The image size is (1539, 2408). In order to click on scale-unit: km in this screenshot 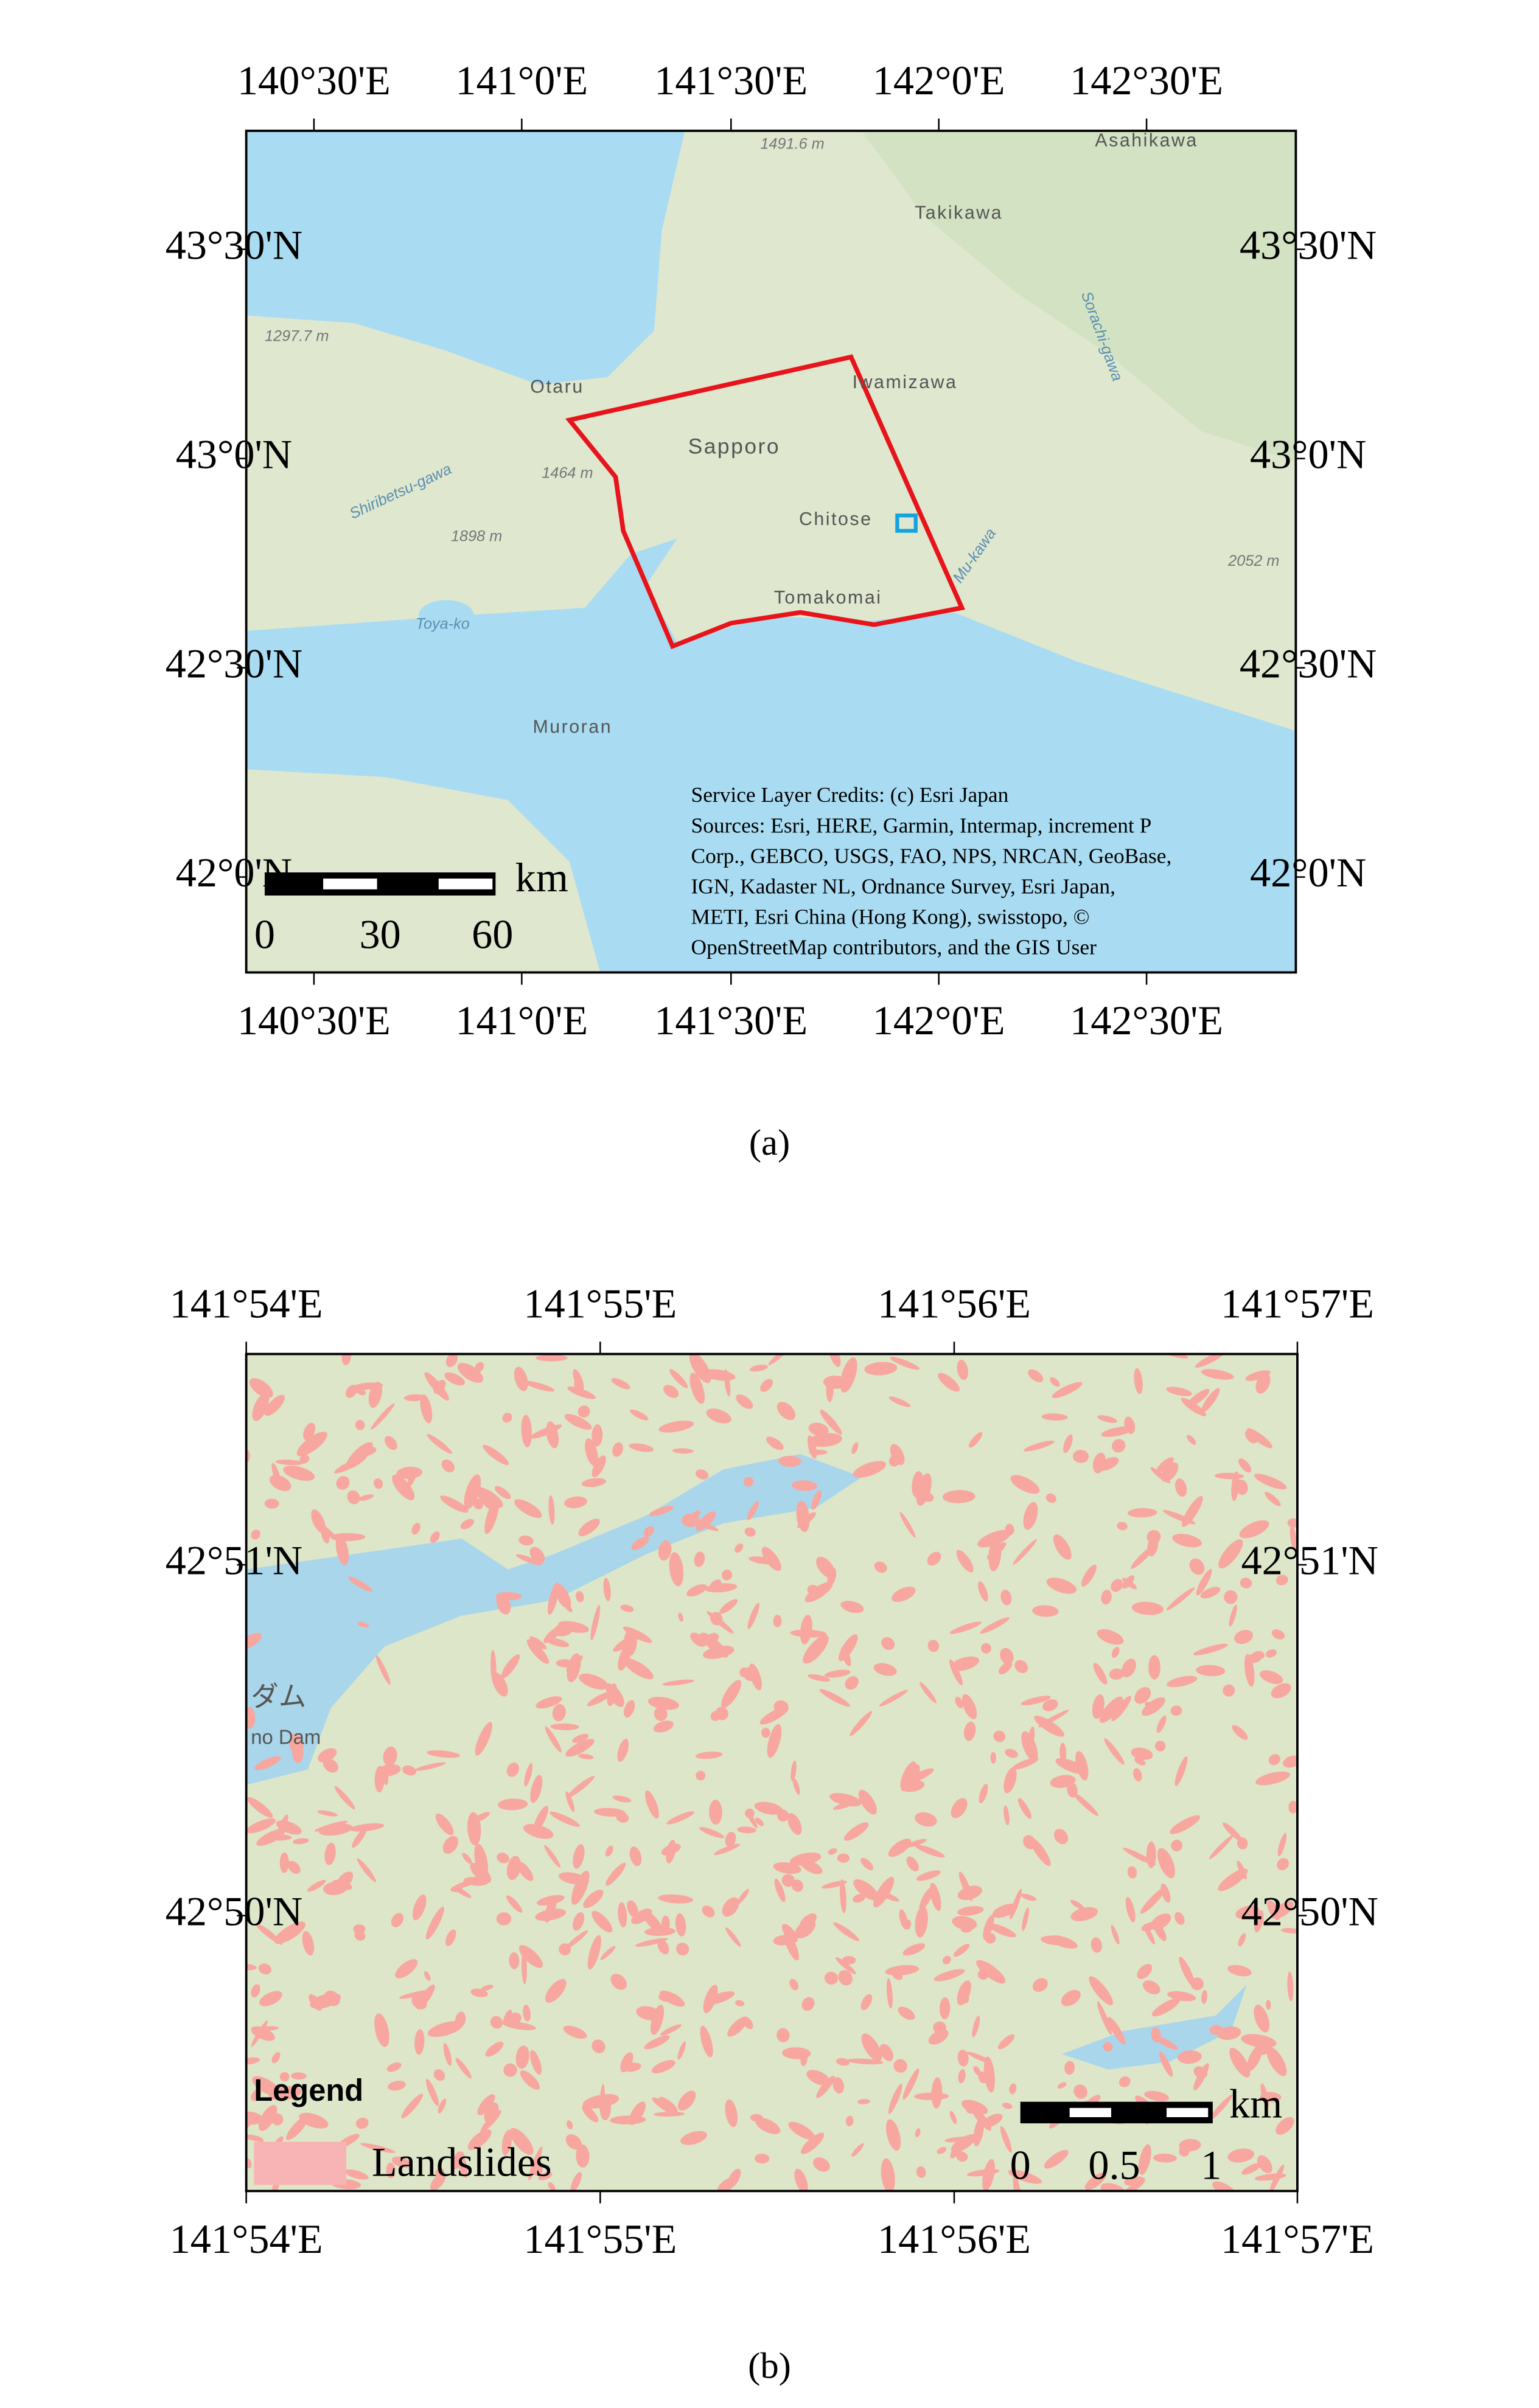, I will do `click(1255, 2103)`.